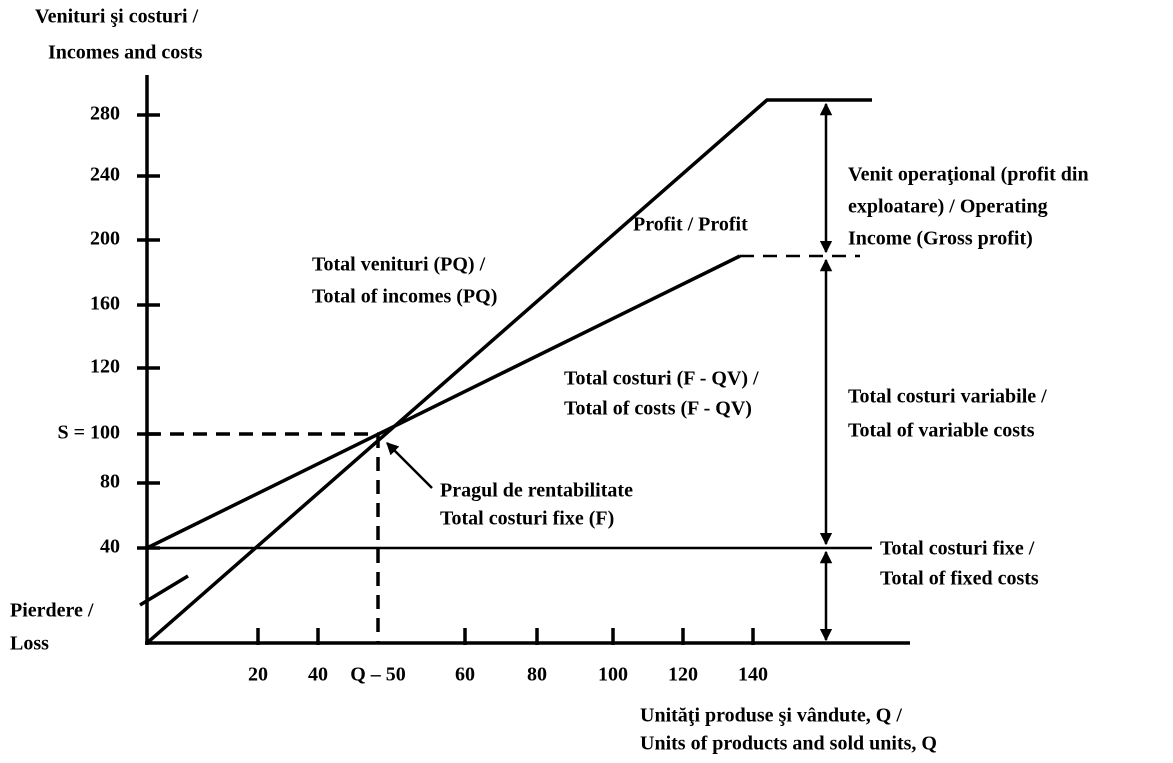 The image size is (1173, 763). What do you see at coordinates (399, 265) in the screenshot?
I see `revenue-label: Total venituri (PQ) /` at bounding box center [399, 265].